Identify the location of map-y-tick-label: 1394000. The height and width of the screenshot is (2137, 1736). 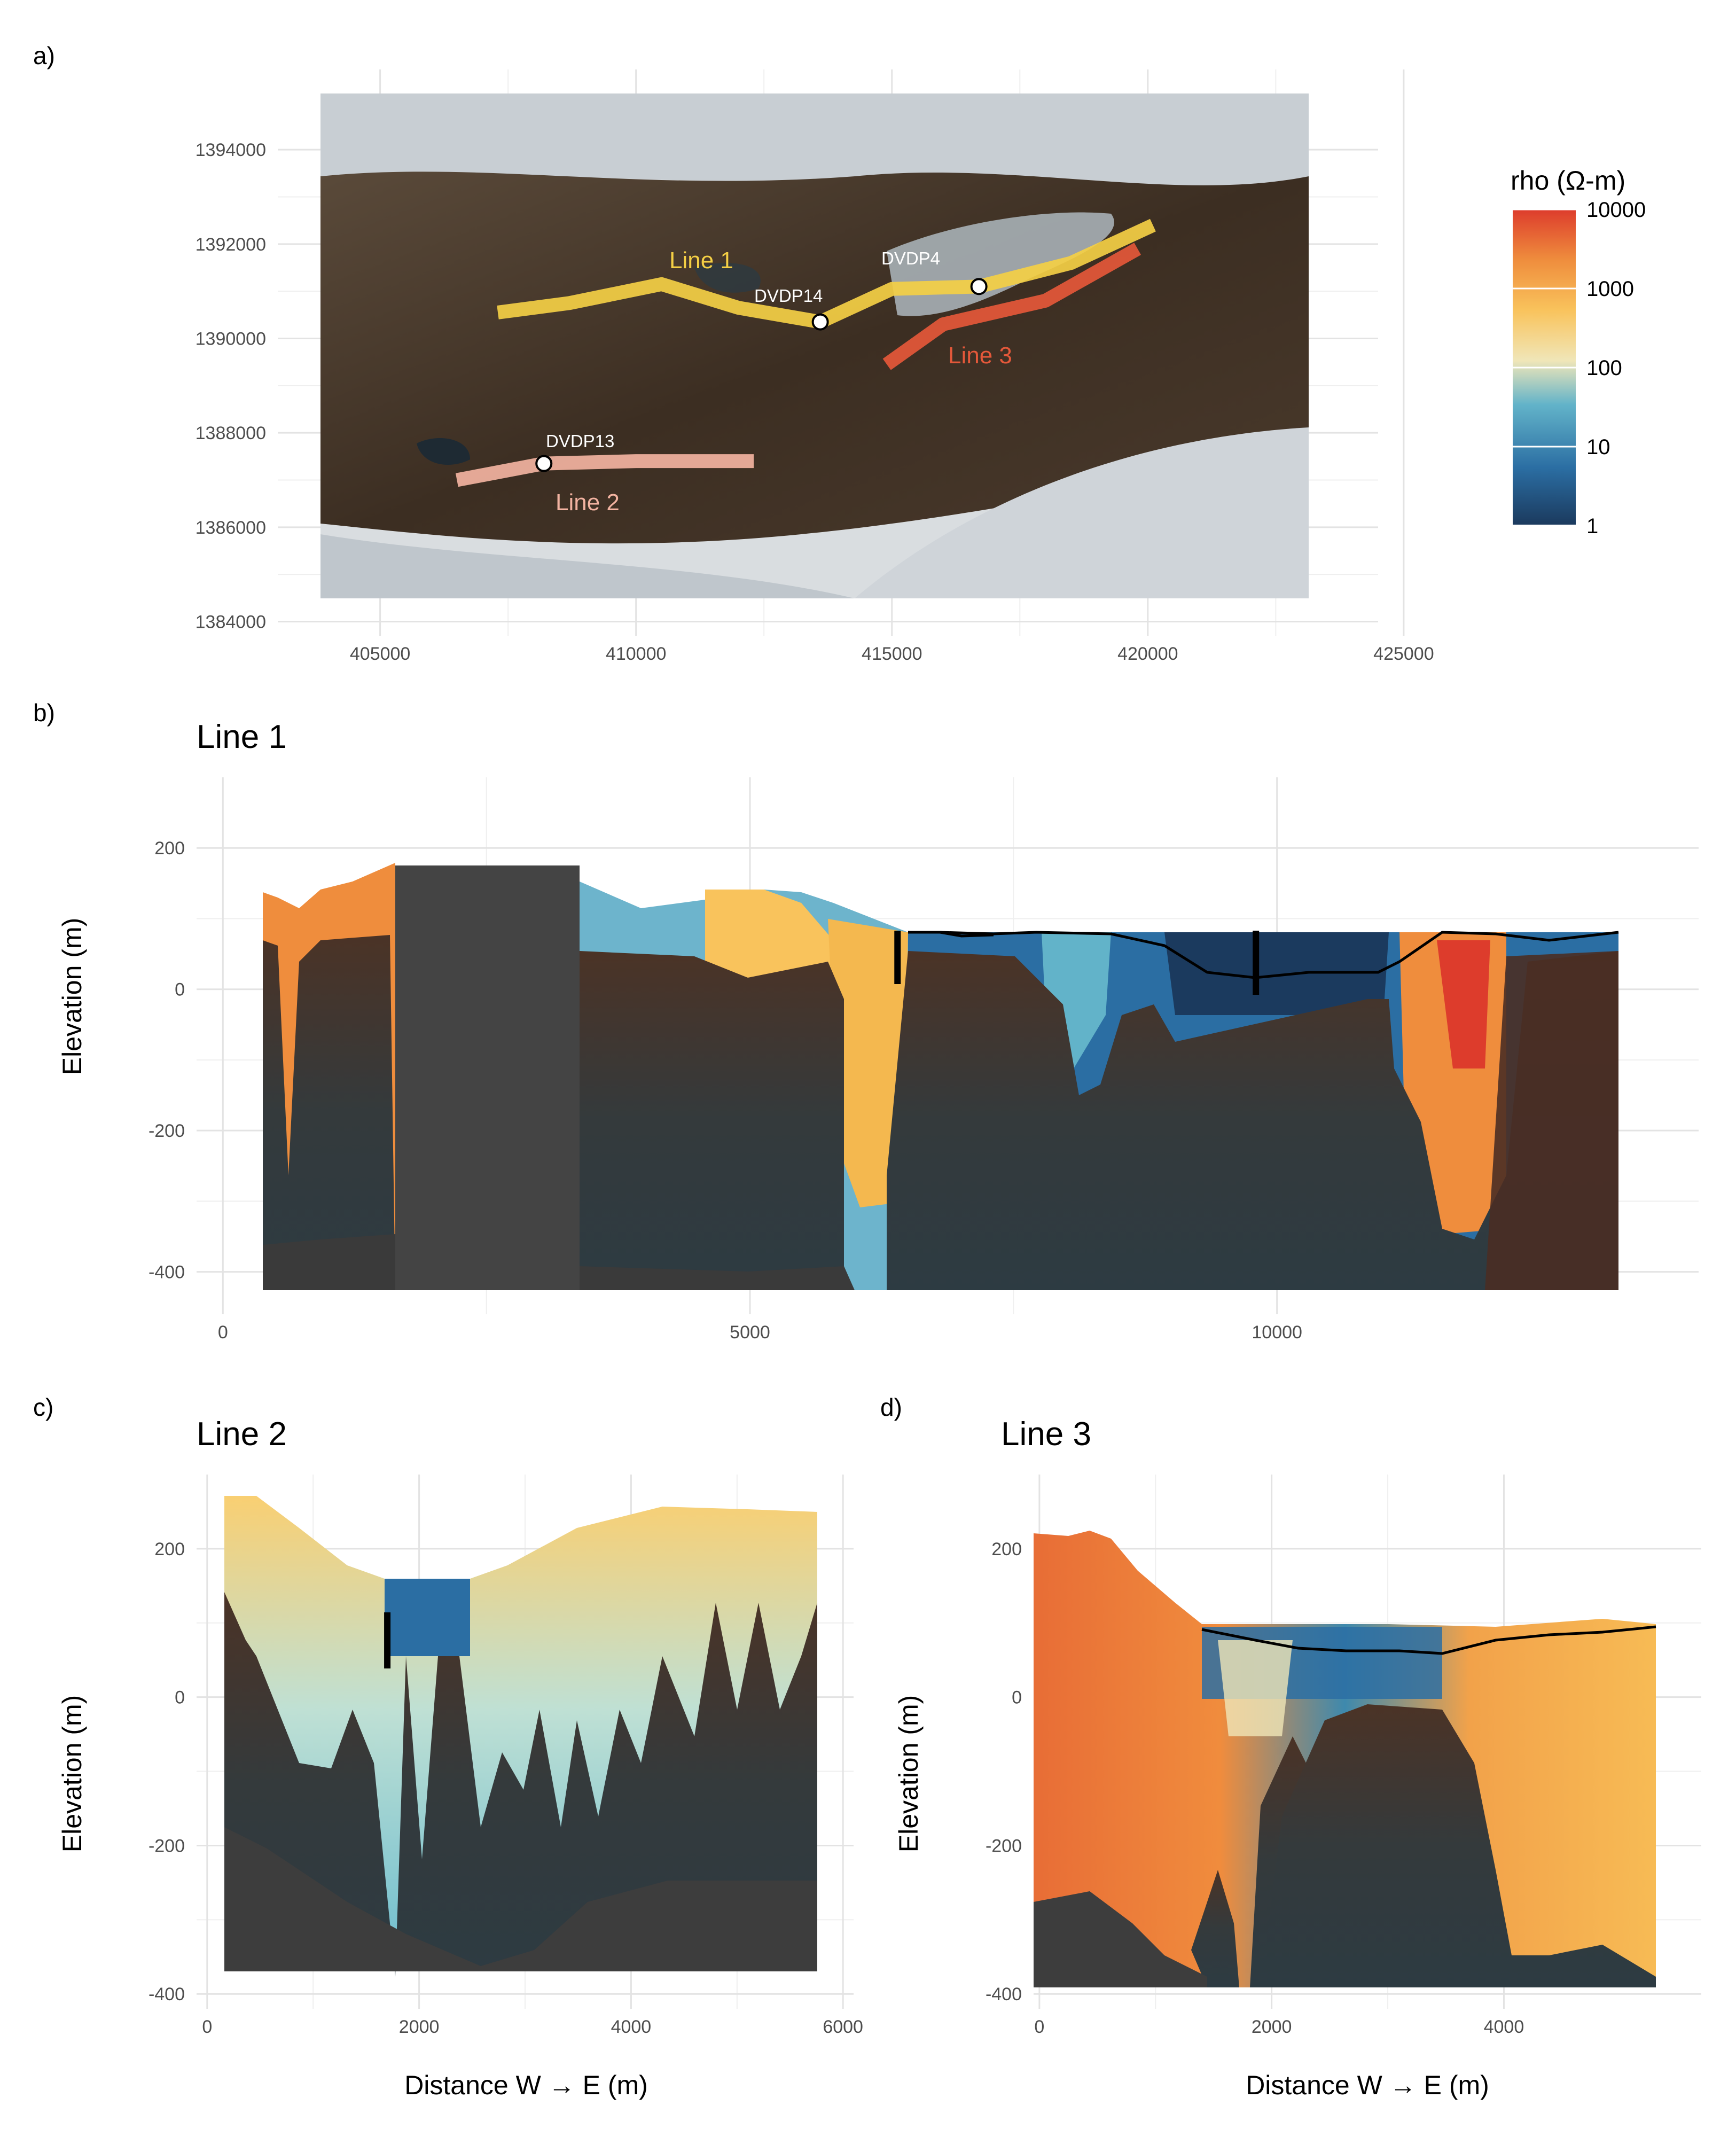
(231, 150).